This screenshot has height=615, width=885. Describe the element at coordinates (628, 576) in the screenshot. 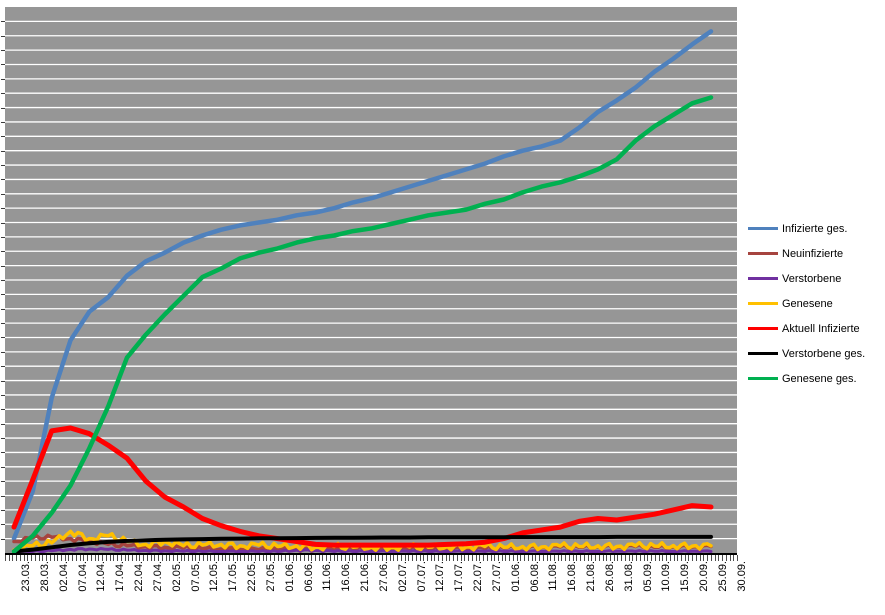

I see `x-axis-label: 31.08.` at that location.